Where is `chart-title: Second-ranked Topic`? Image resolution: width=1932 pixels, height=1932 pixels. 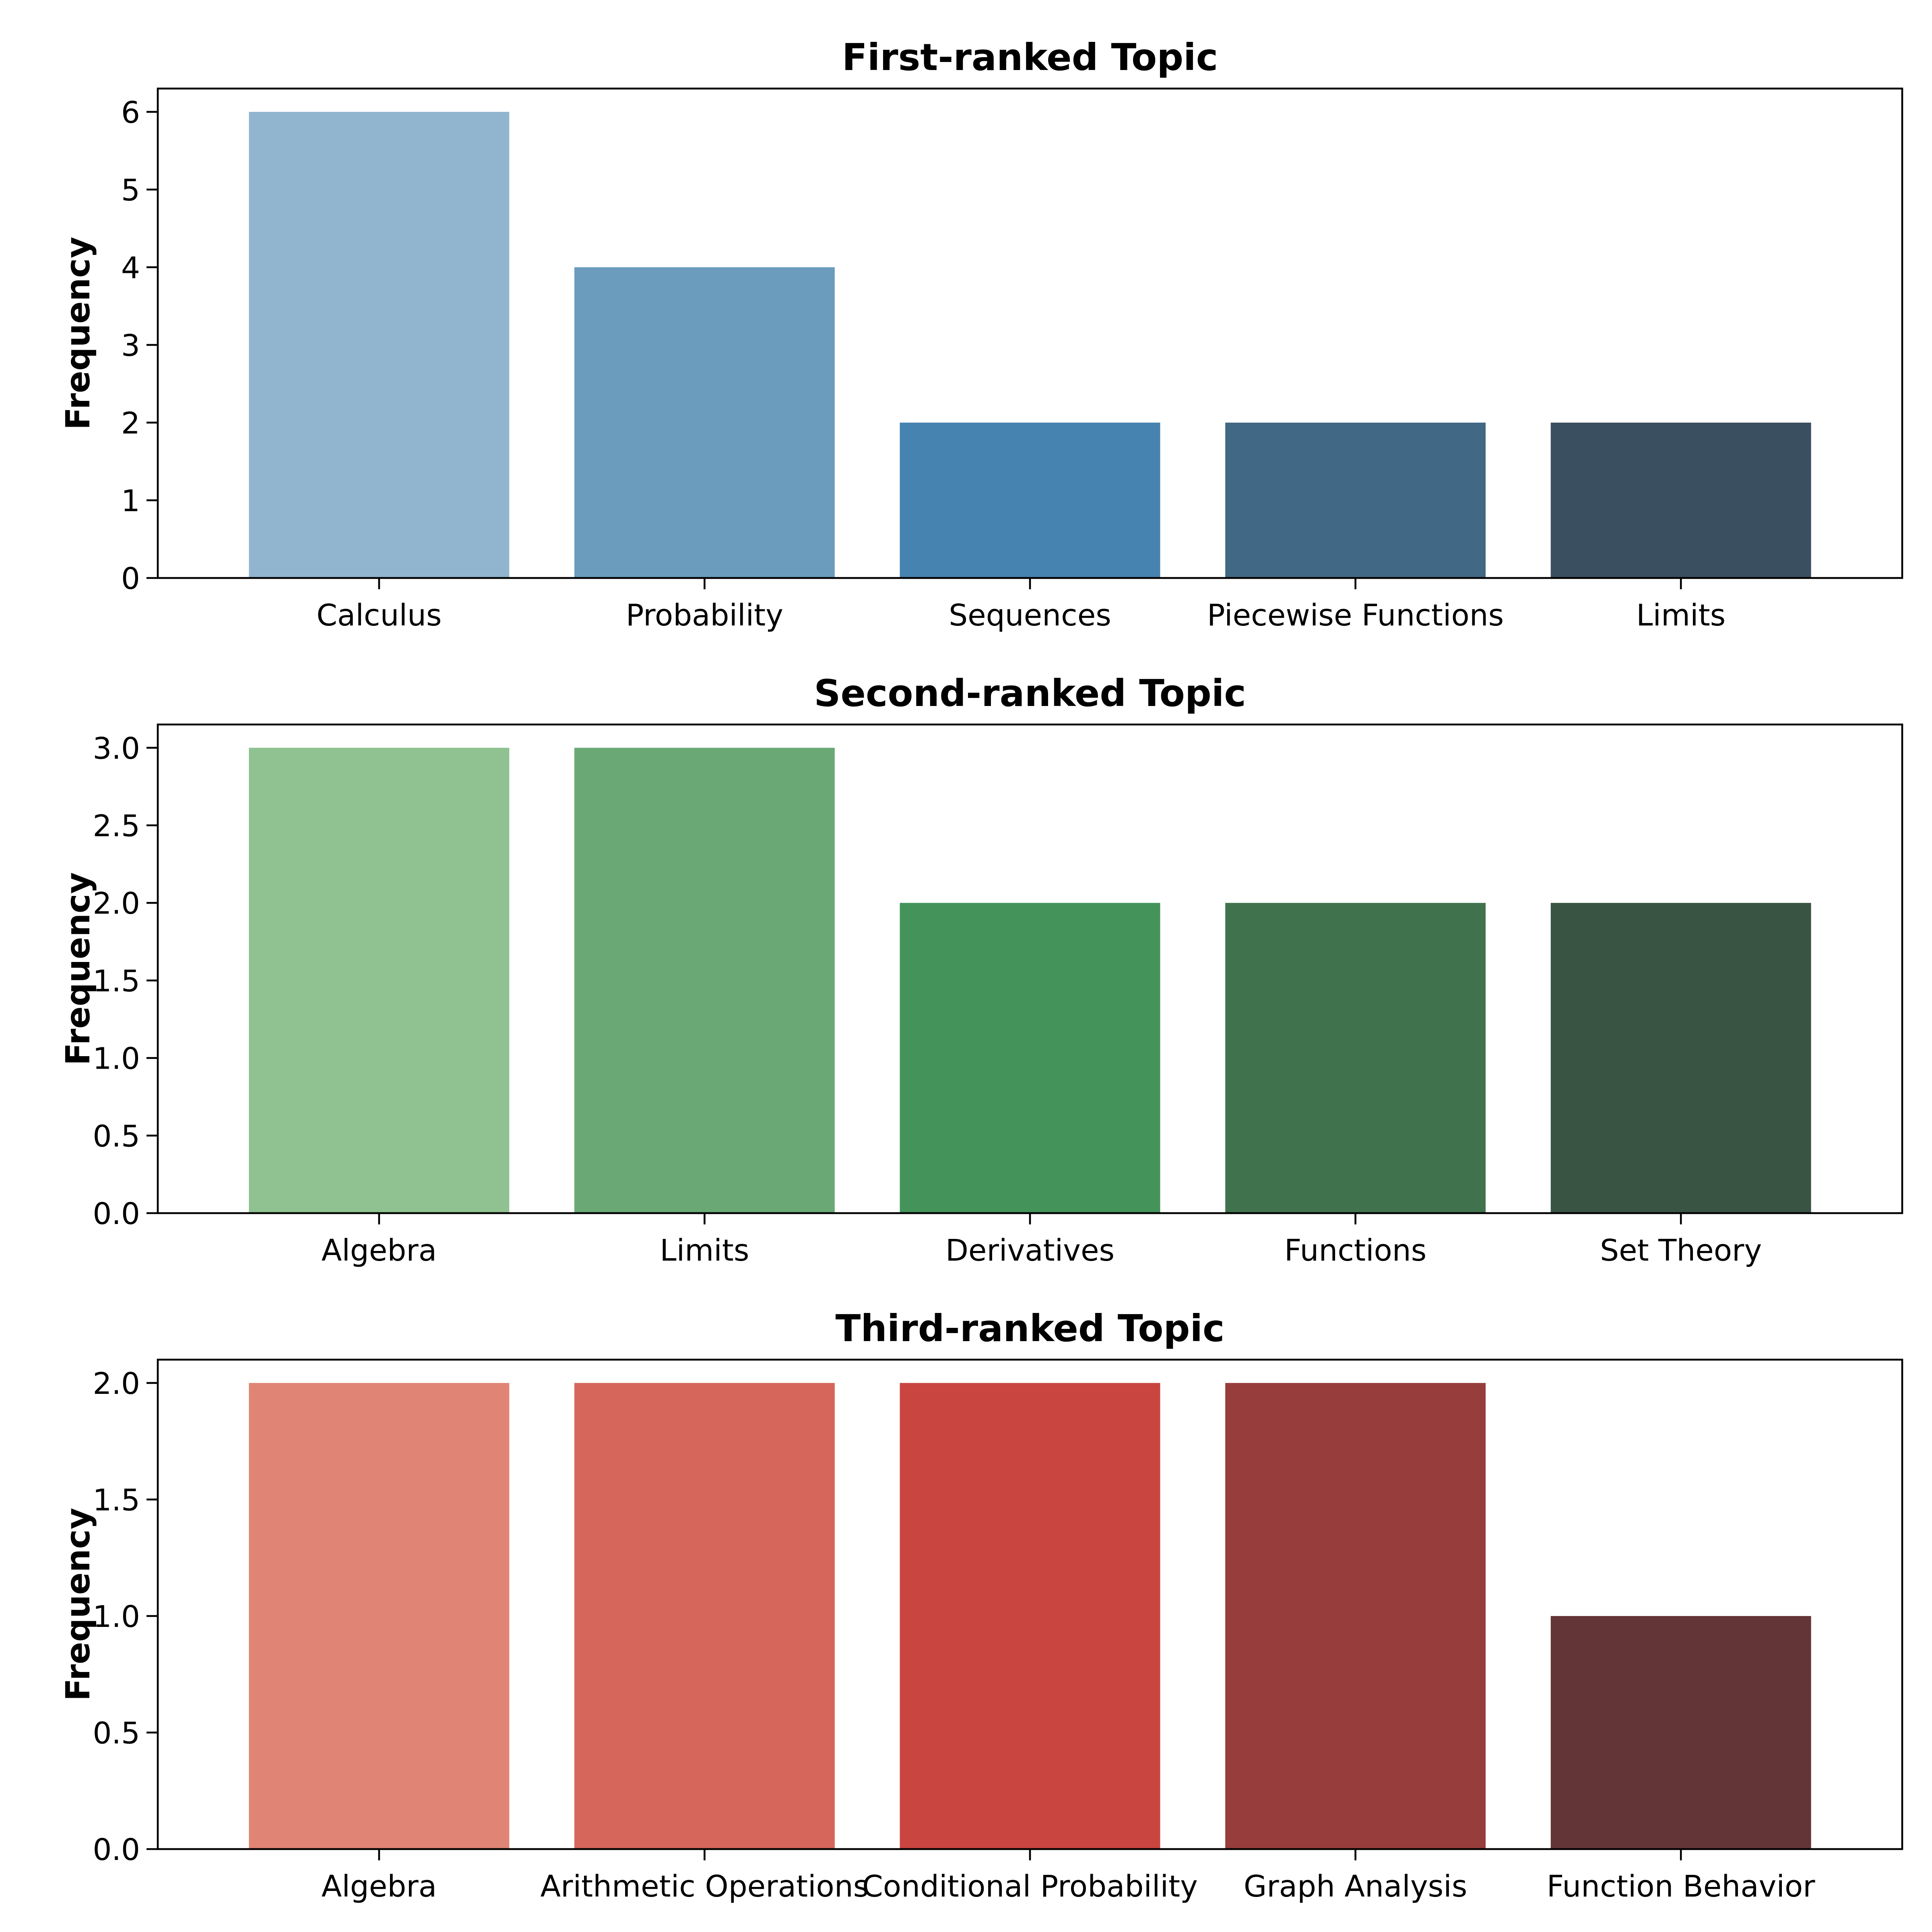 chart-title: Second-ranked Topic is located at coordinates (1030, 693).